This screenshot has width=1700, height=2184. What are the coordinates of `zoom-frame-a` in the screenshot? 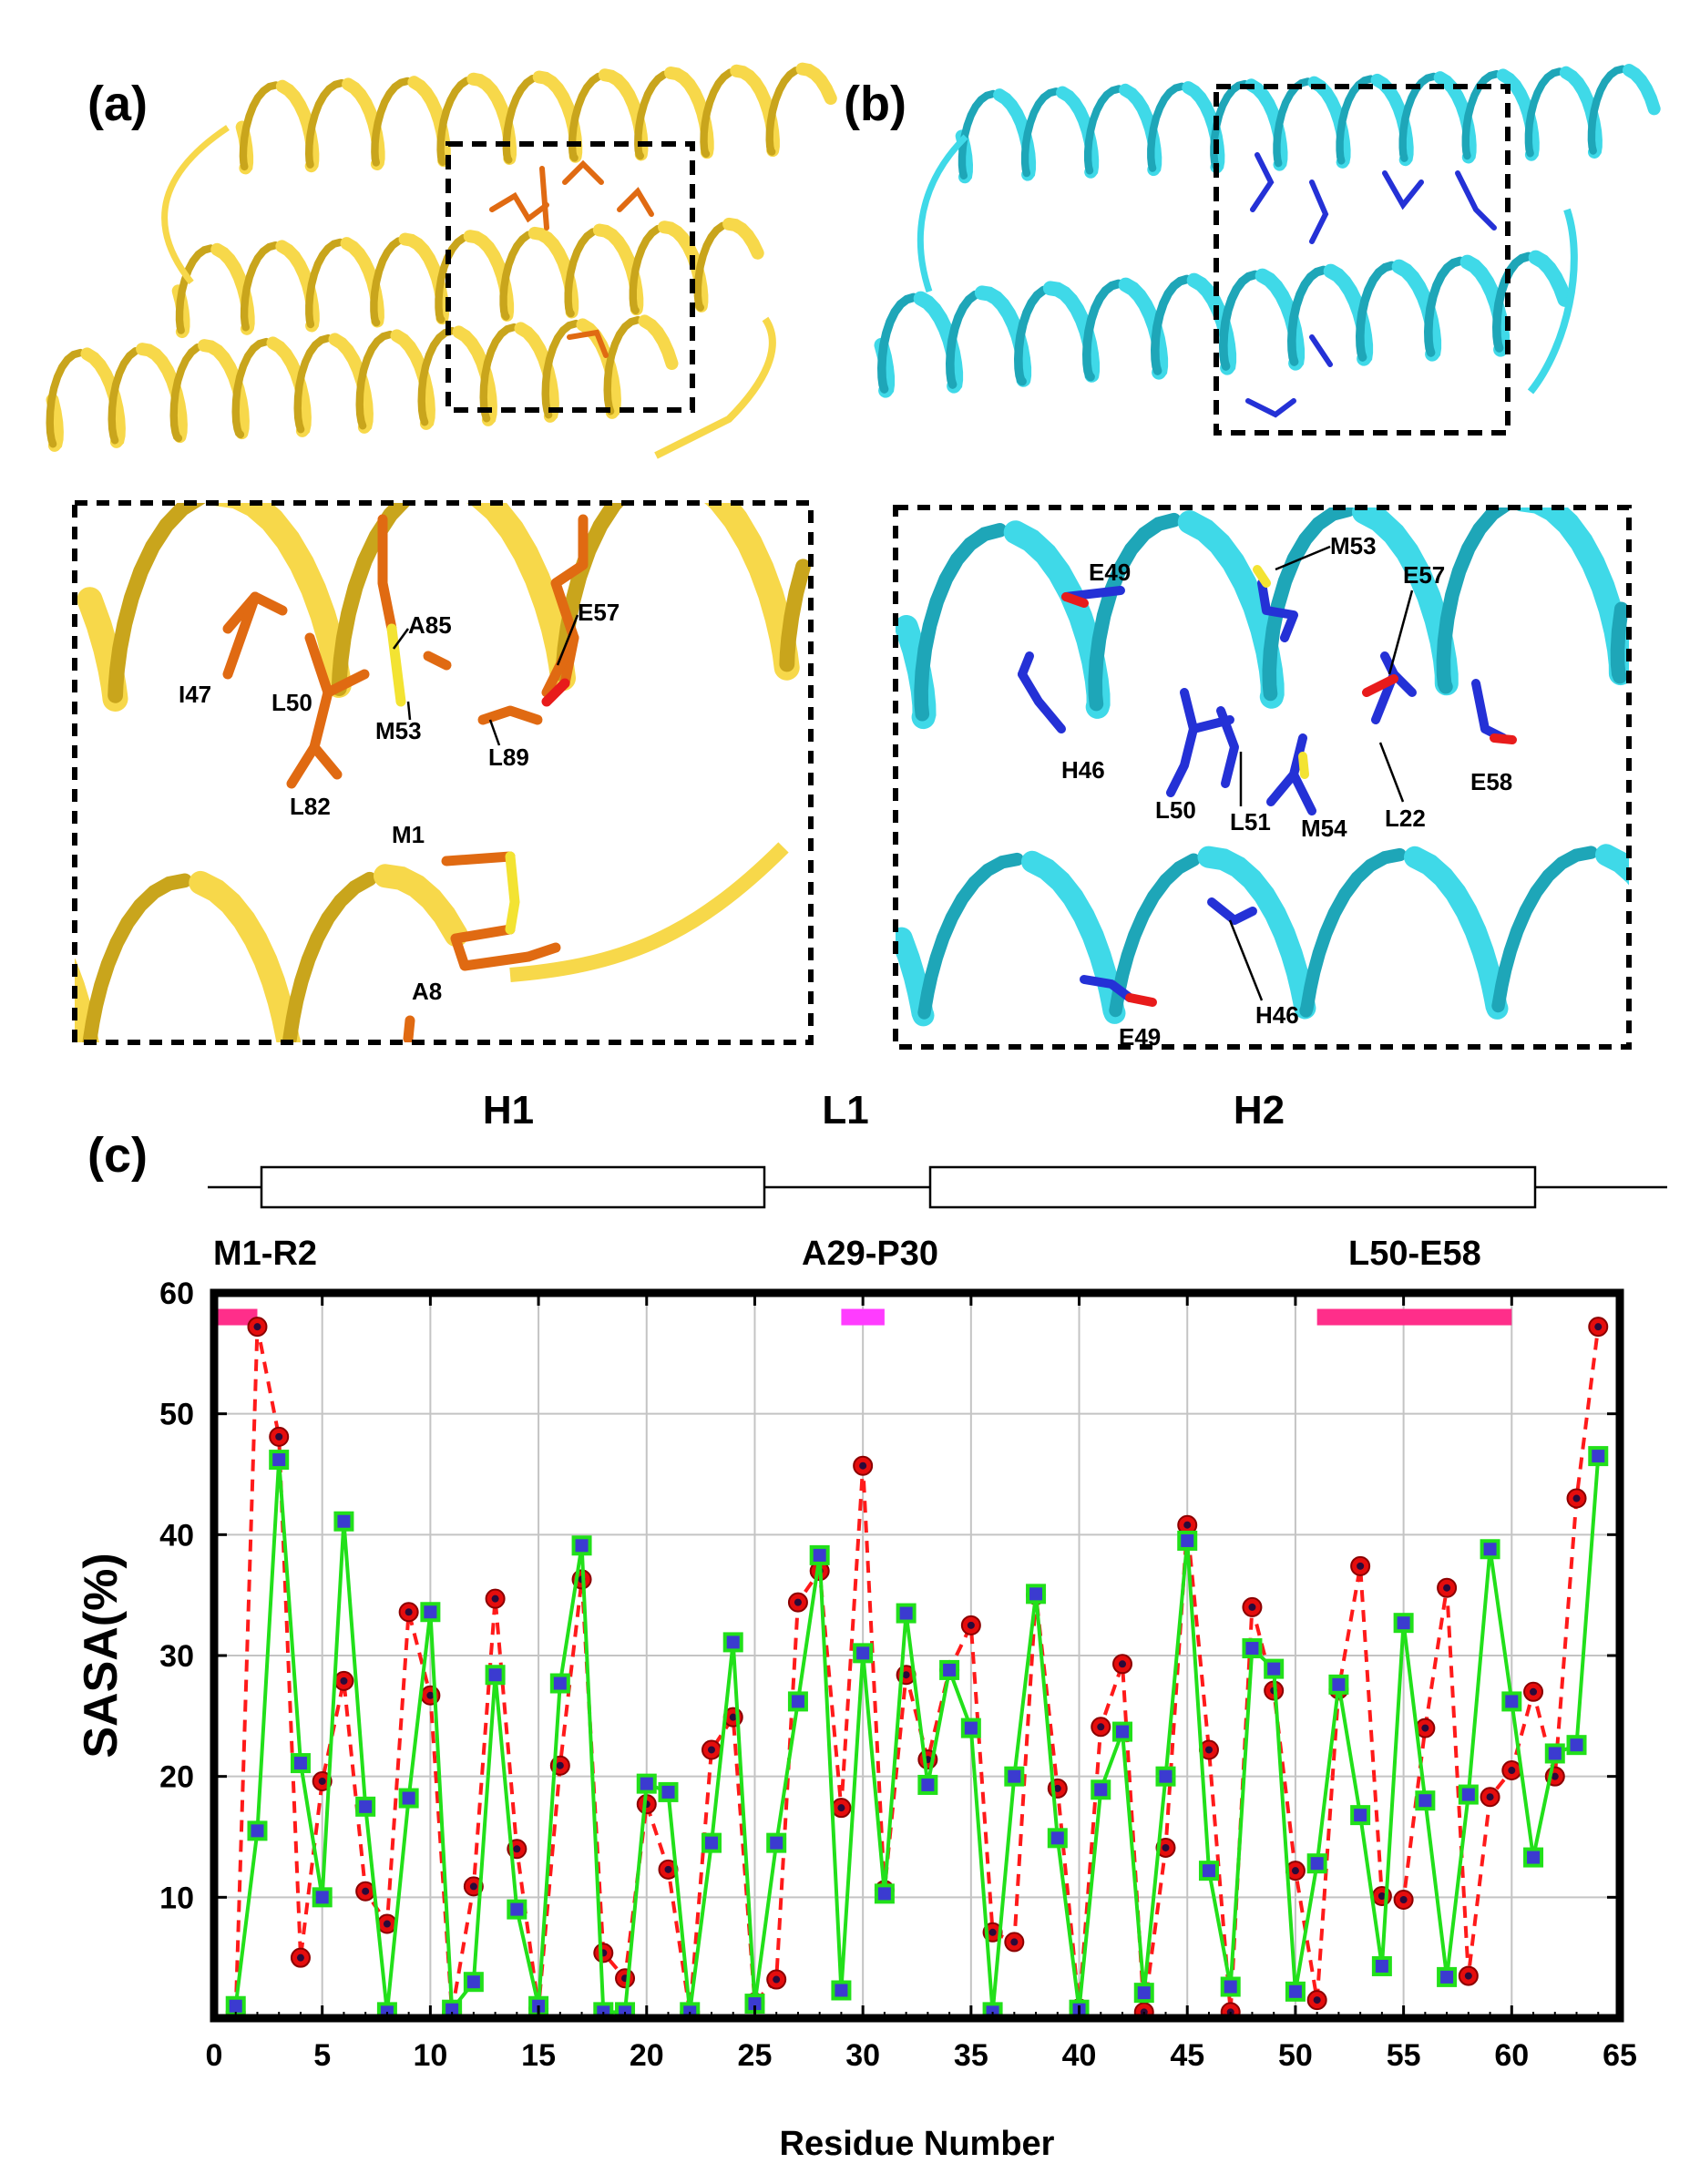 It's located at (443, 772).